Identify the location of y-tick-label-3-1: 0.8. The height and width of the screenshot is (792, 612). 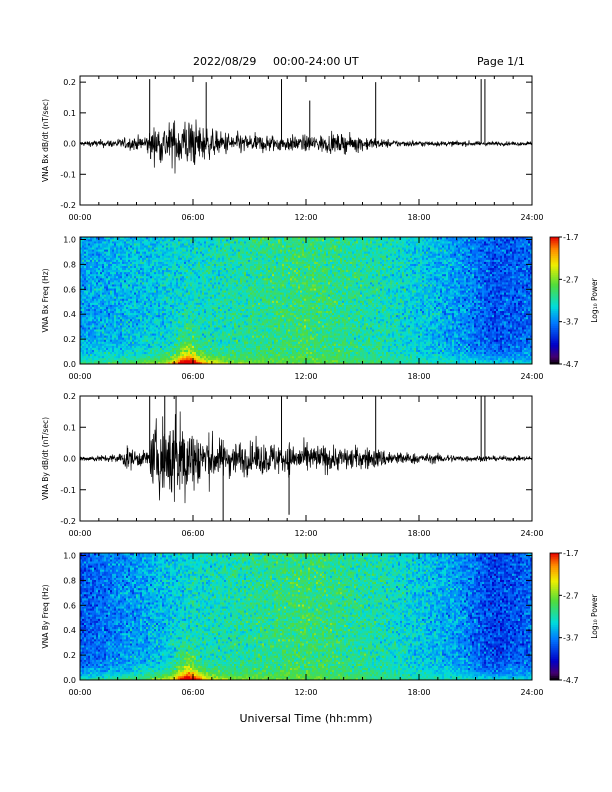
(69, 580).